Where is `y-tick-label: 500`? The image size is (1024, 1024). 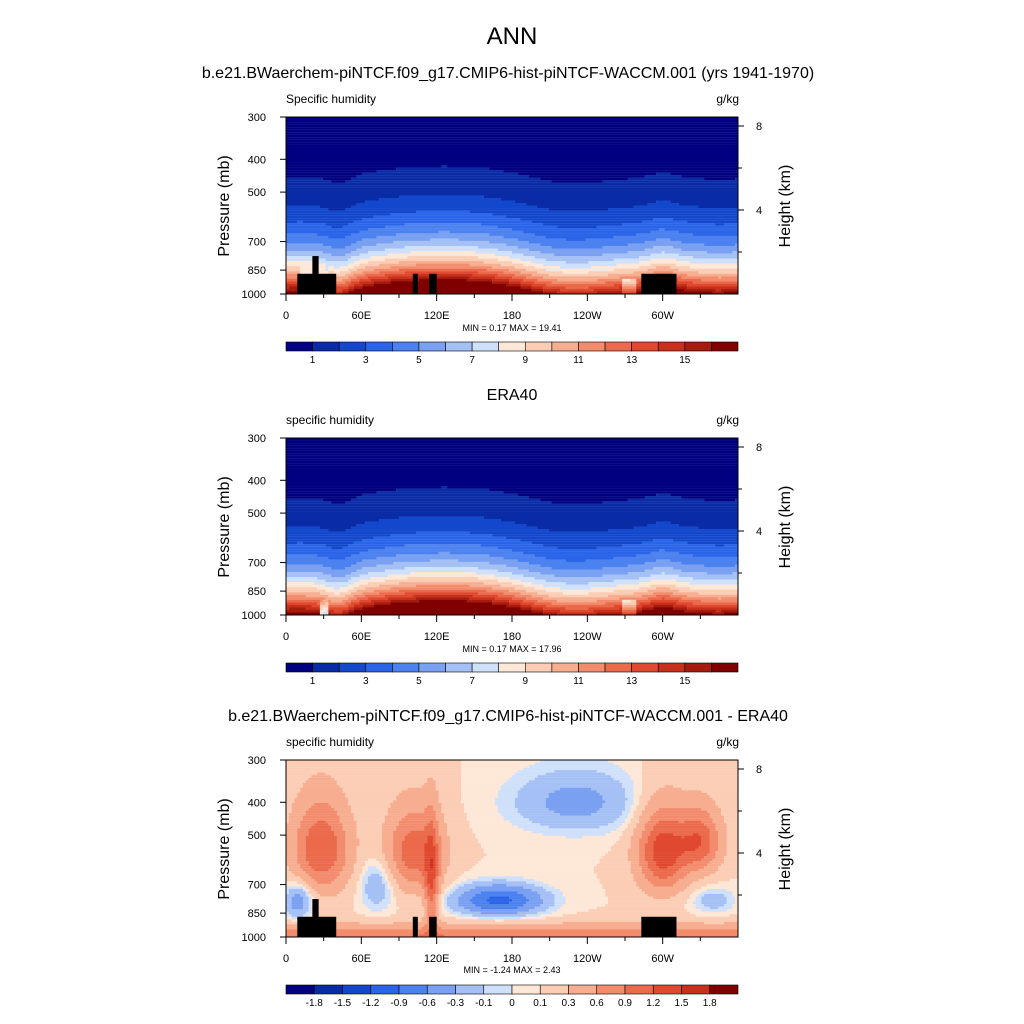 y-tick-label: 500 is located at coordinates (257, 836).